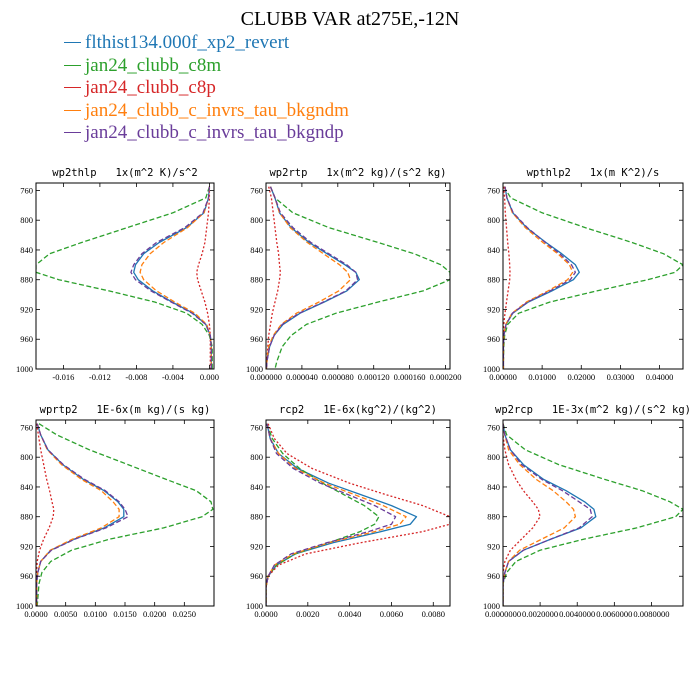  What do you see at coordinates (217, 110) in the screenshot?
I see `legend-label: jan24_clubb_c_invrs_tau_bkgndm` at bounding box center [217, 110].